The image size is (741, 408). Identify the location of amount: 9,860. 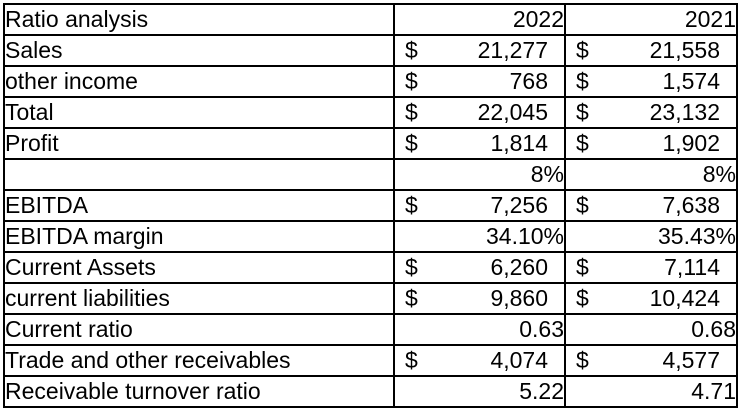
(519, 298).